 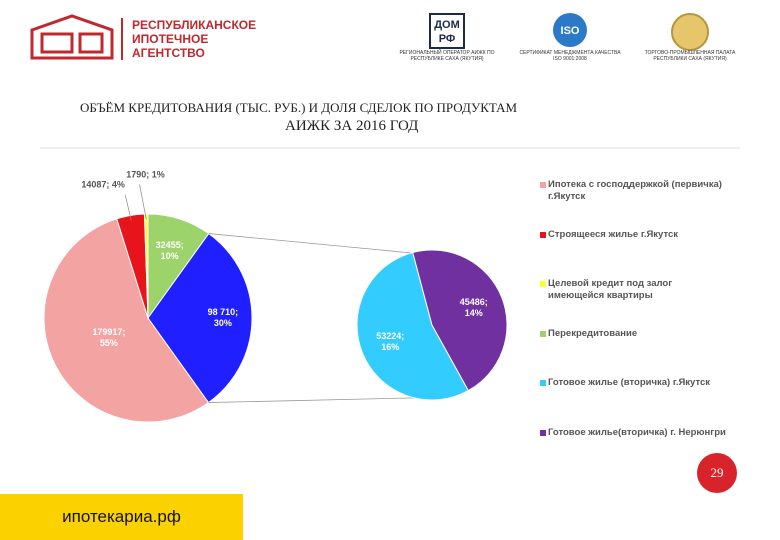 I want to click on legend-entry: Перекредитование, so click(x=593, y=333).